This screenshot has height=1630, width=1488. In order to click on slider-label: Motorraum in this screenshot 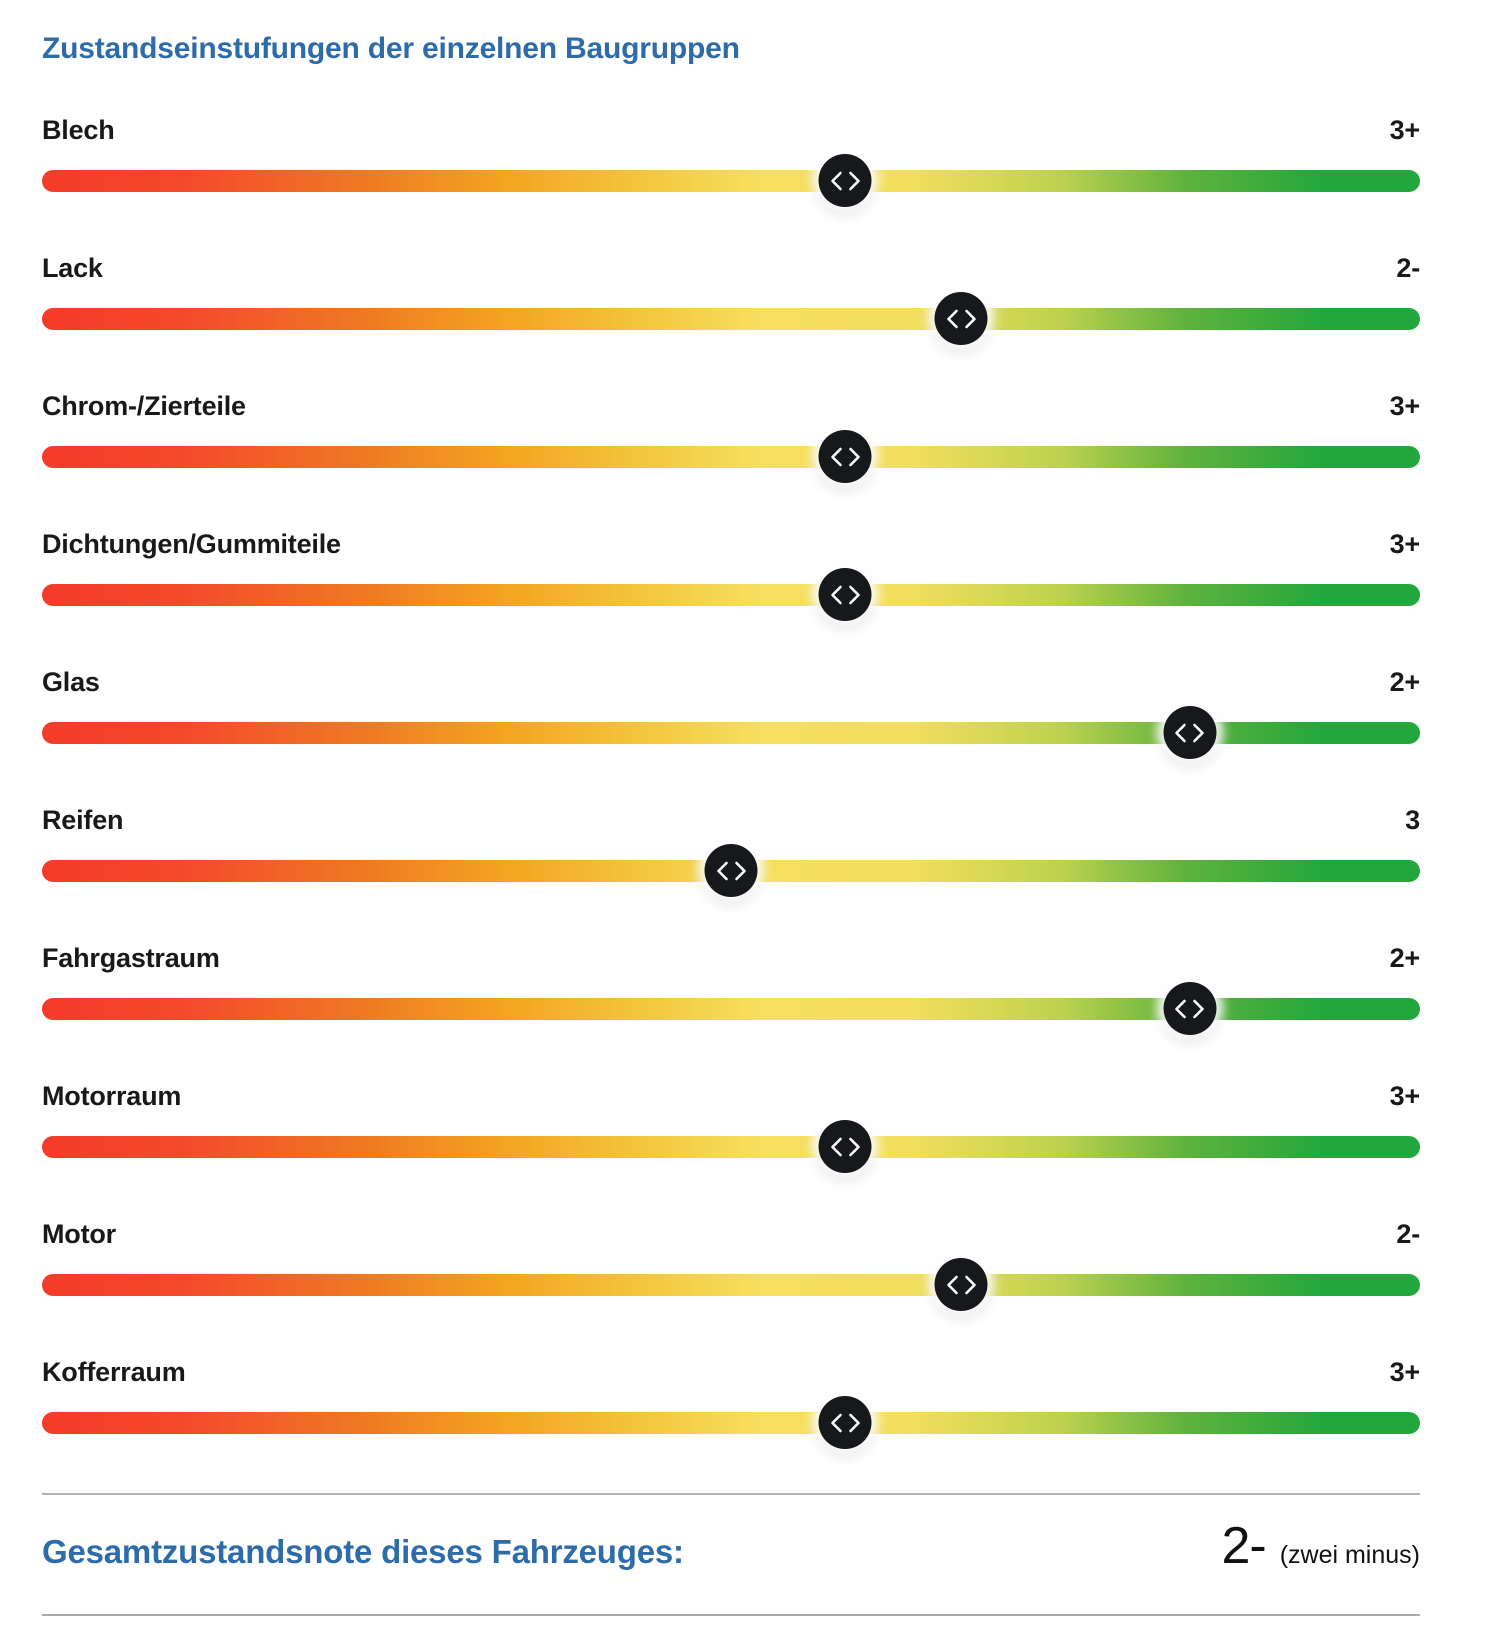, I will do `click(112, 1096)`.